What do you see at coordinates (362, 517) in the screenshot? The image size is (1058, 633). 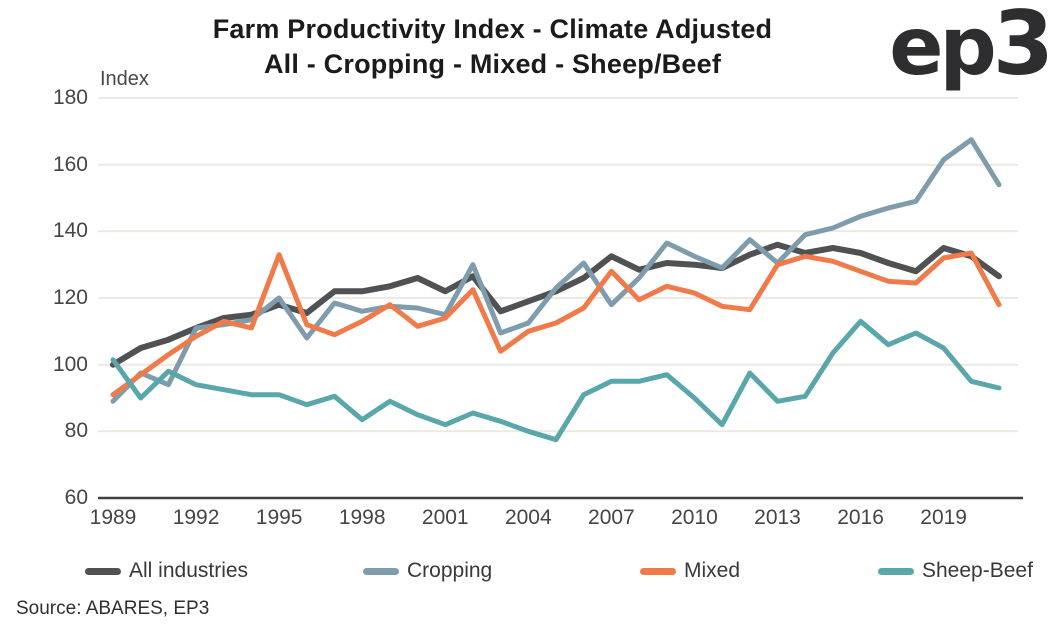 I see `x-tick-label: 1998` at bounding box center [362, 517].